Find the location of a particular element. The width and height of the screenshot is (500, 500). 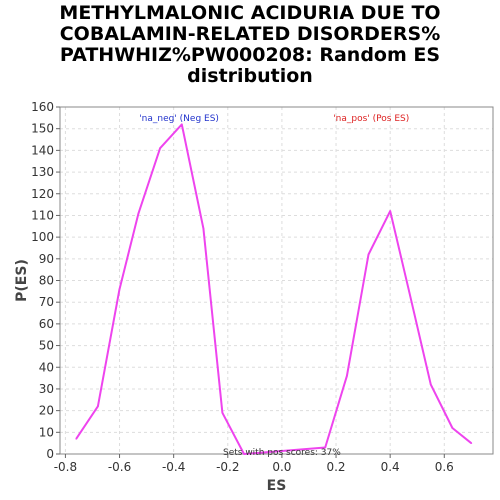

x-tick-label: -0.6 is located at coordinates (119, 467).